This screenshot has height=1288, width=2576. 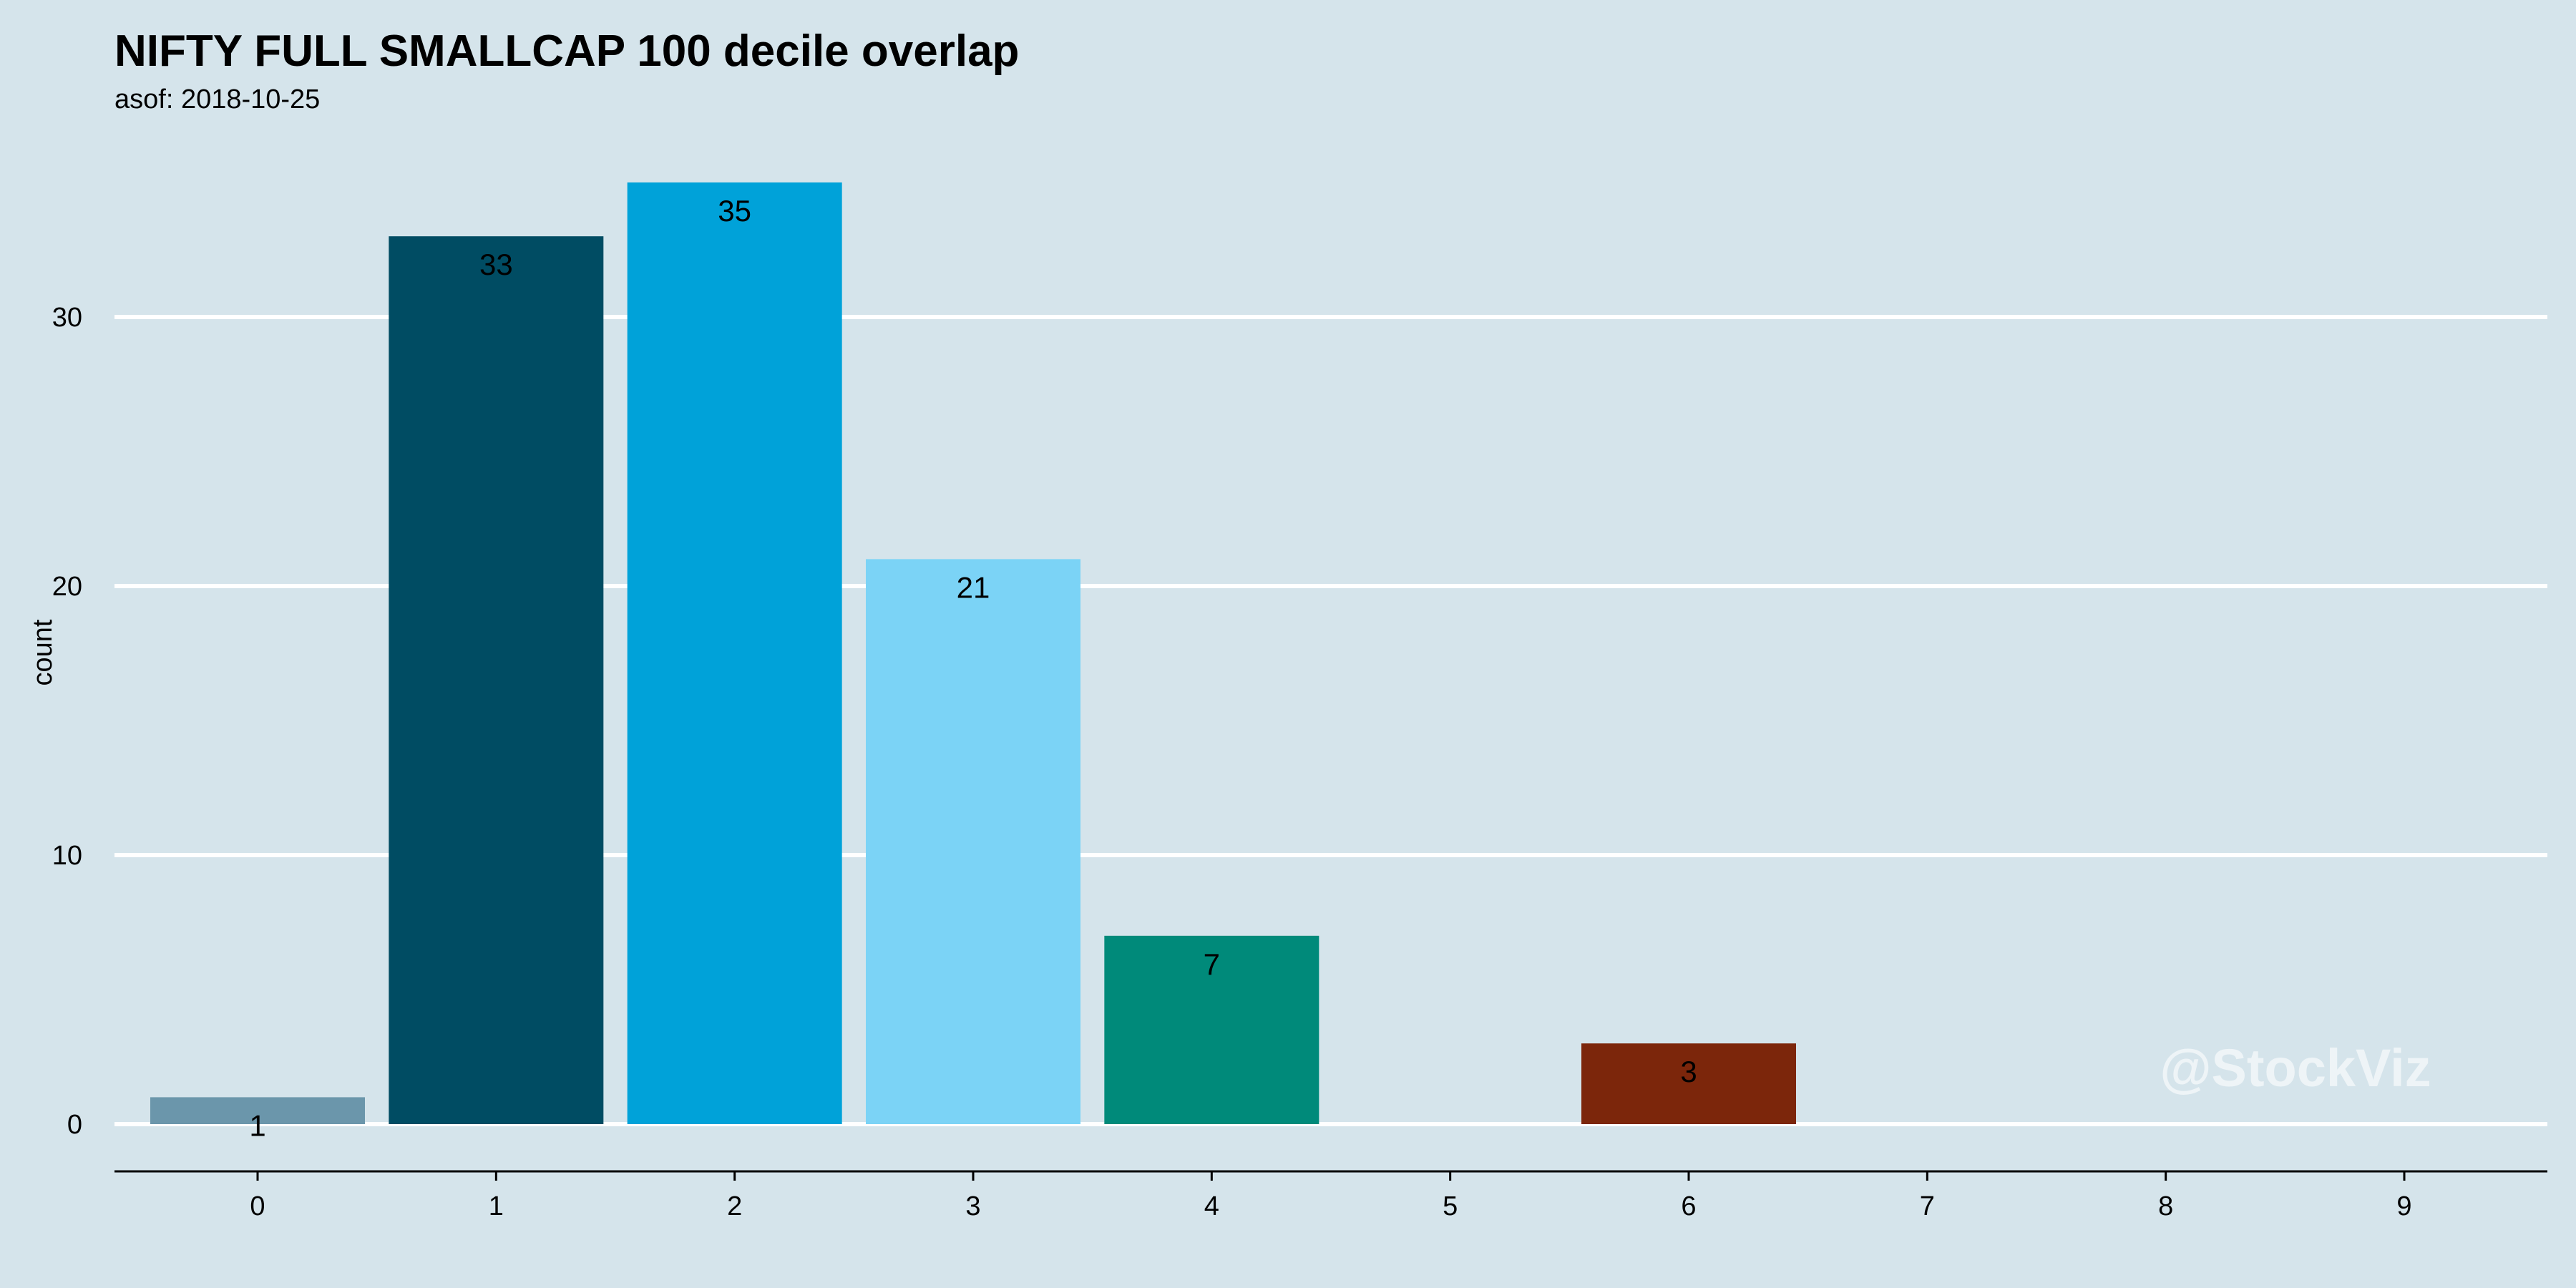 What do you see at coordinates (1688, 1206) in the screenshot?
I see `x-tick-label-6: 6` at bounding box center [1688, 1206].